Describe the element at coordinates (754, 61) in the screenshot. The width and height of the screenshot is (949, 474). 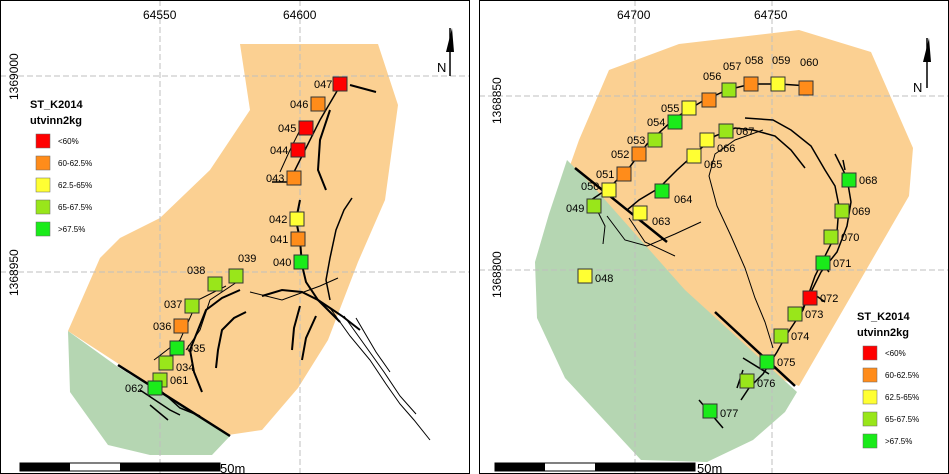
I see `sample-label-058: 058` at that location.